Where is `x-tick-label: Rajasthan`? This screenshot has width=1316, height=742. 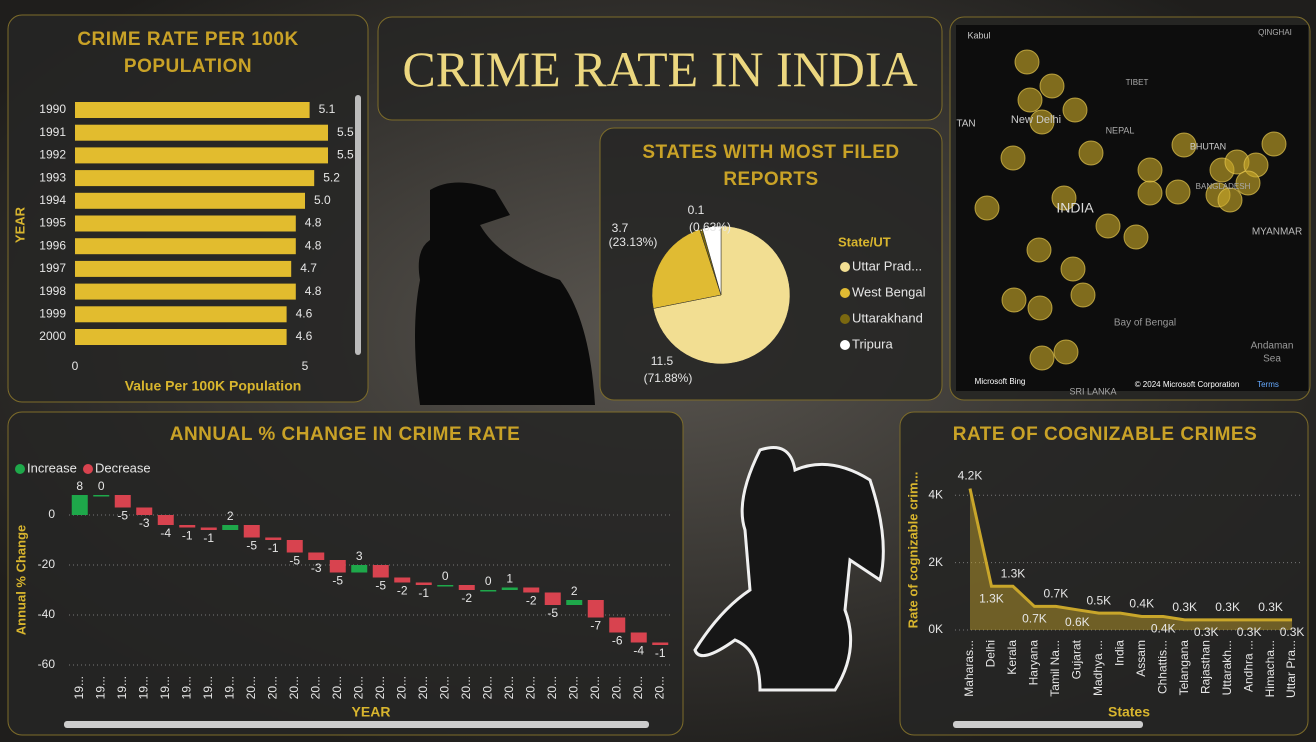 x-tick-label: Rajasthan is located at coordinates (1205, 667).